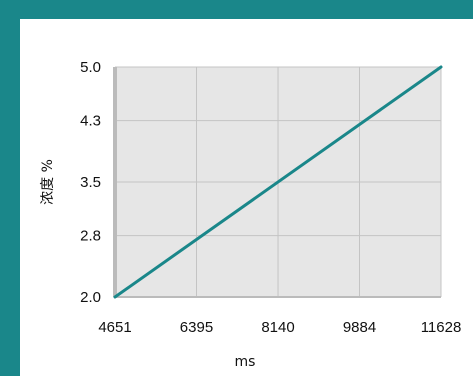 This screenshot has height=376, width=473. I want to click on y-tick-label: 4.3, so click(90, 121).